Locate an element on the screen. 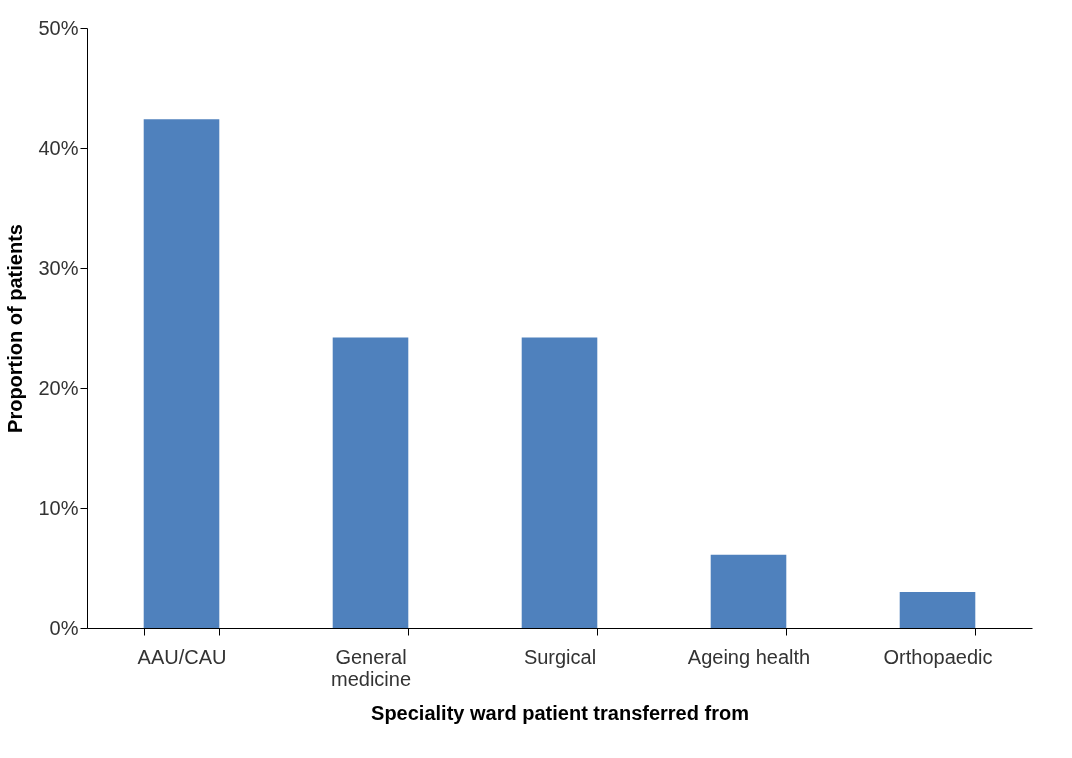 The height and width of the screenshot is (758, 1072). y-tick-label: 20% is located at coordinates (58, 387).